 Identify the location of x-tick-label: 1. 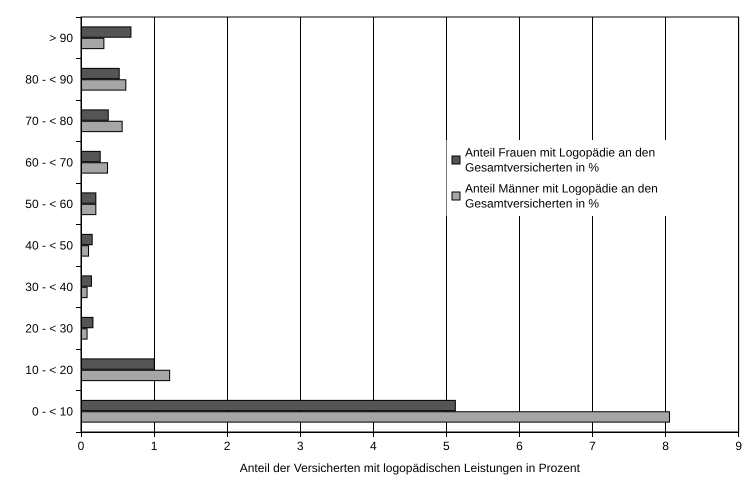
(154, 446).